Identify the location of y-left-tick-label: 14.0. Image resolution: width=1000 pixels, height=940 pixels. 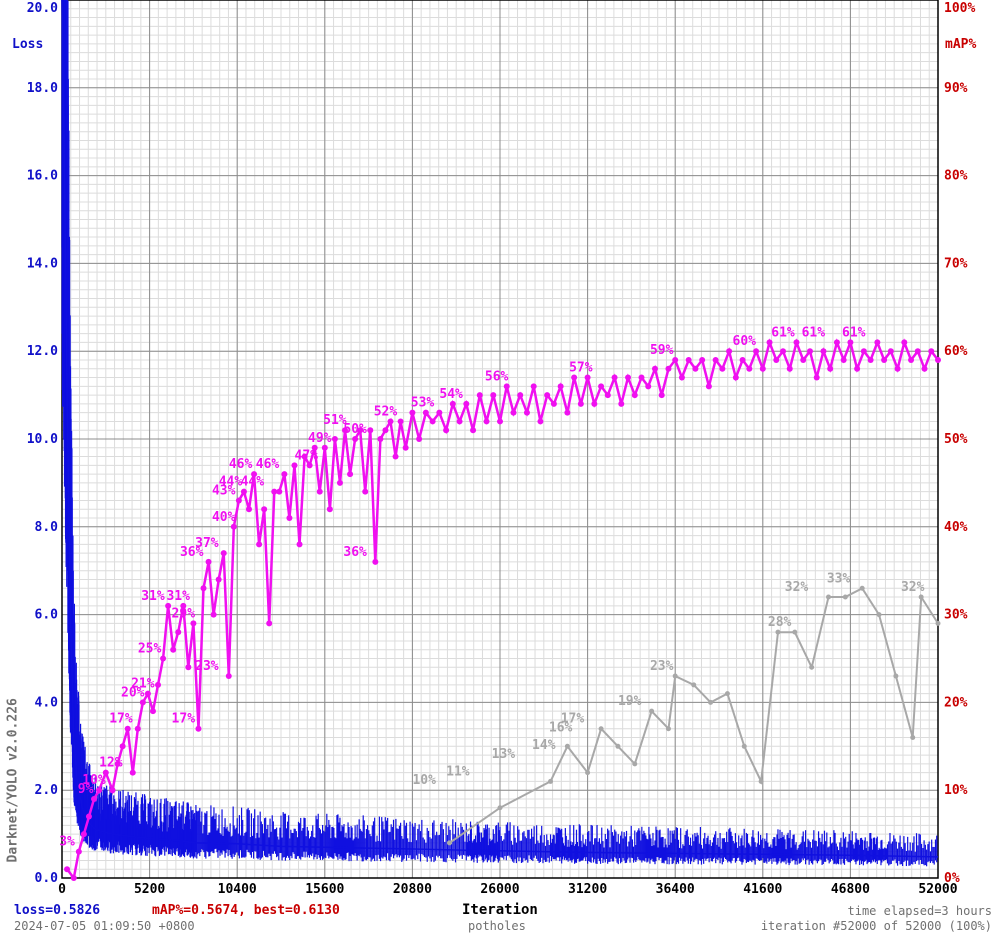
(42, 263).